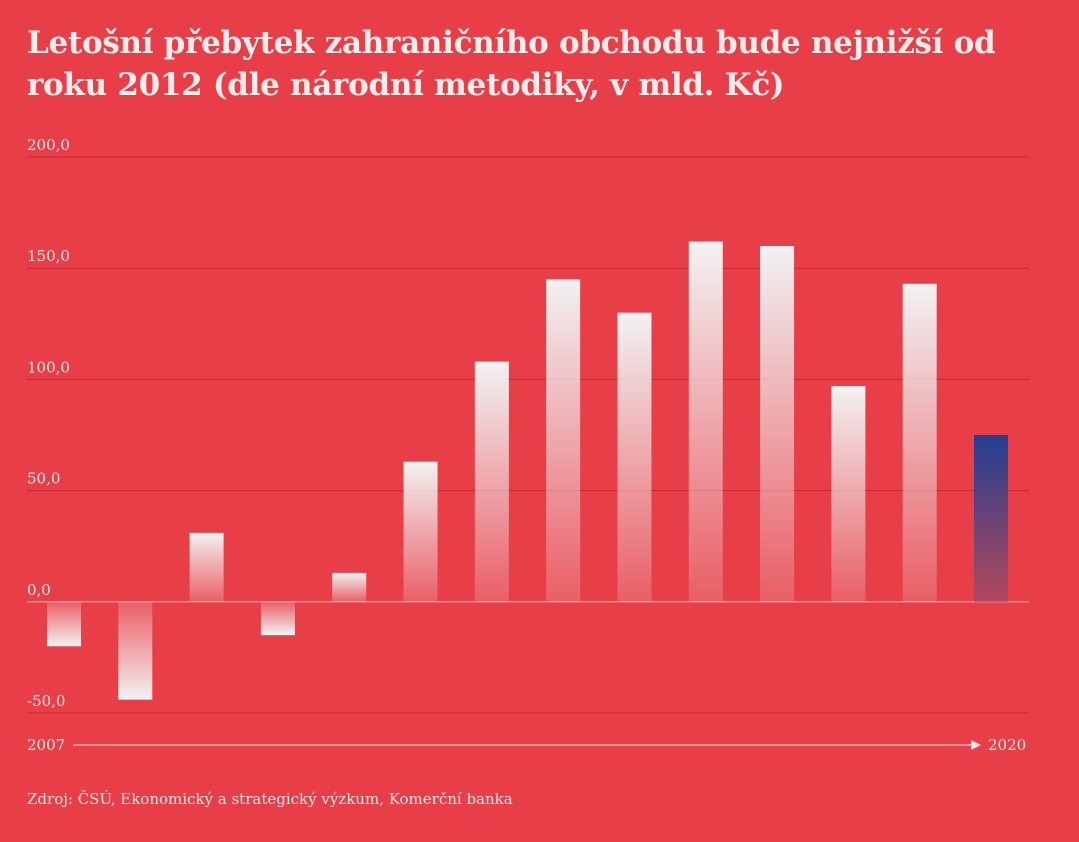 The height and width of the screenshot is (842, 1079). Describe the element at coordinates (48, 367) in the screenshot. I see `y-tick-label: 100,0` at that location.